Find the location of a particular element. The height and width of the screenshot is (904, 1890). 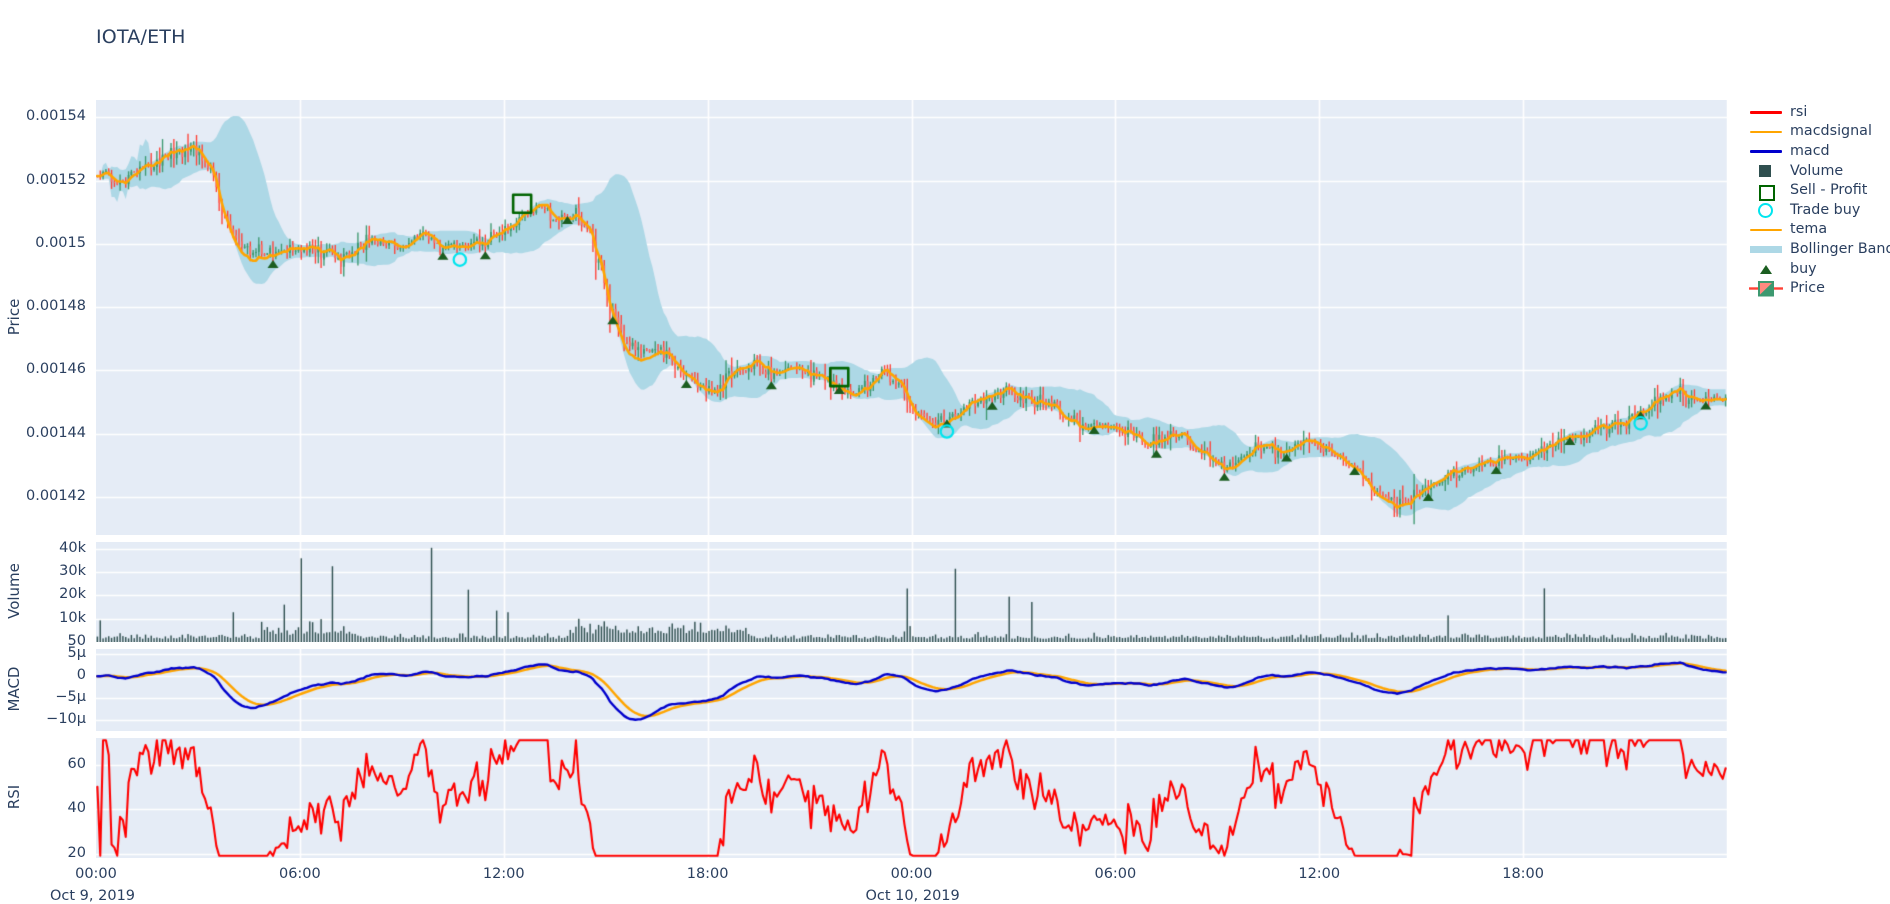

legend-item-tema: tema is located at coordinates (1819, 230).